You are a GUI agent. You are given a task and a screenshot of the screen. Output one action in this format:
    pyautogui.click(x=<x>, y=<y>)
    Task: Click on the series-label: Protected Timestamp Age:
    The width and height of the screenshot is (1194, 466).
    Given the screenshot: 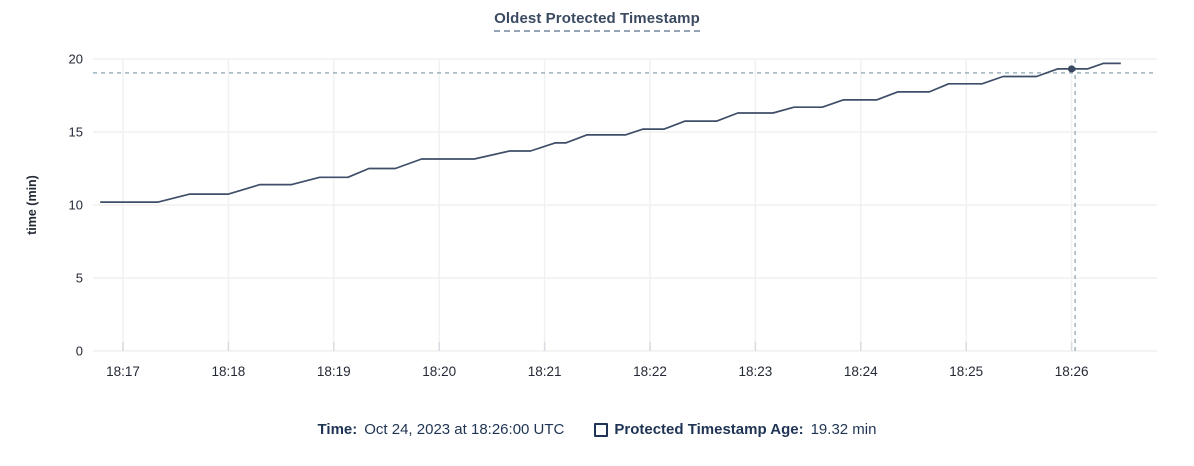 What is the action you would take?
    pyautogui.click(x=709, y=429)
    